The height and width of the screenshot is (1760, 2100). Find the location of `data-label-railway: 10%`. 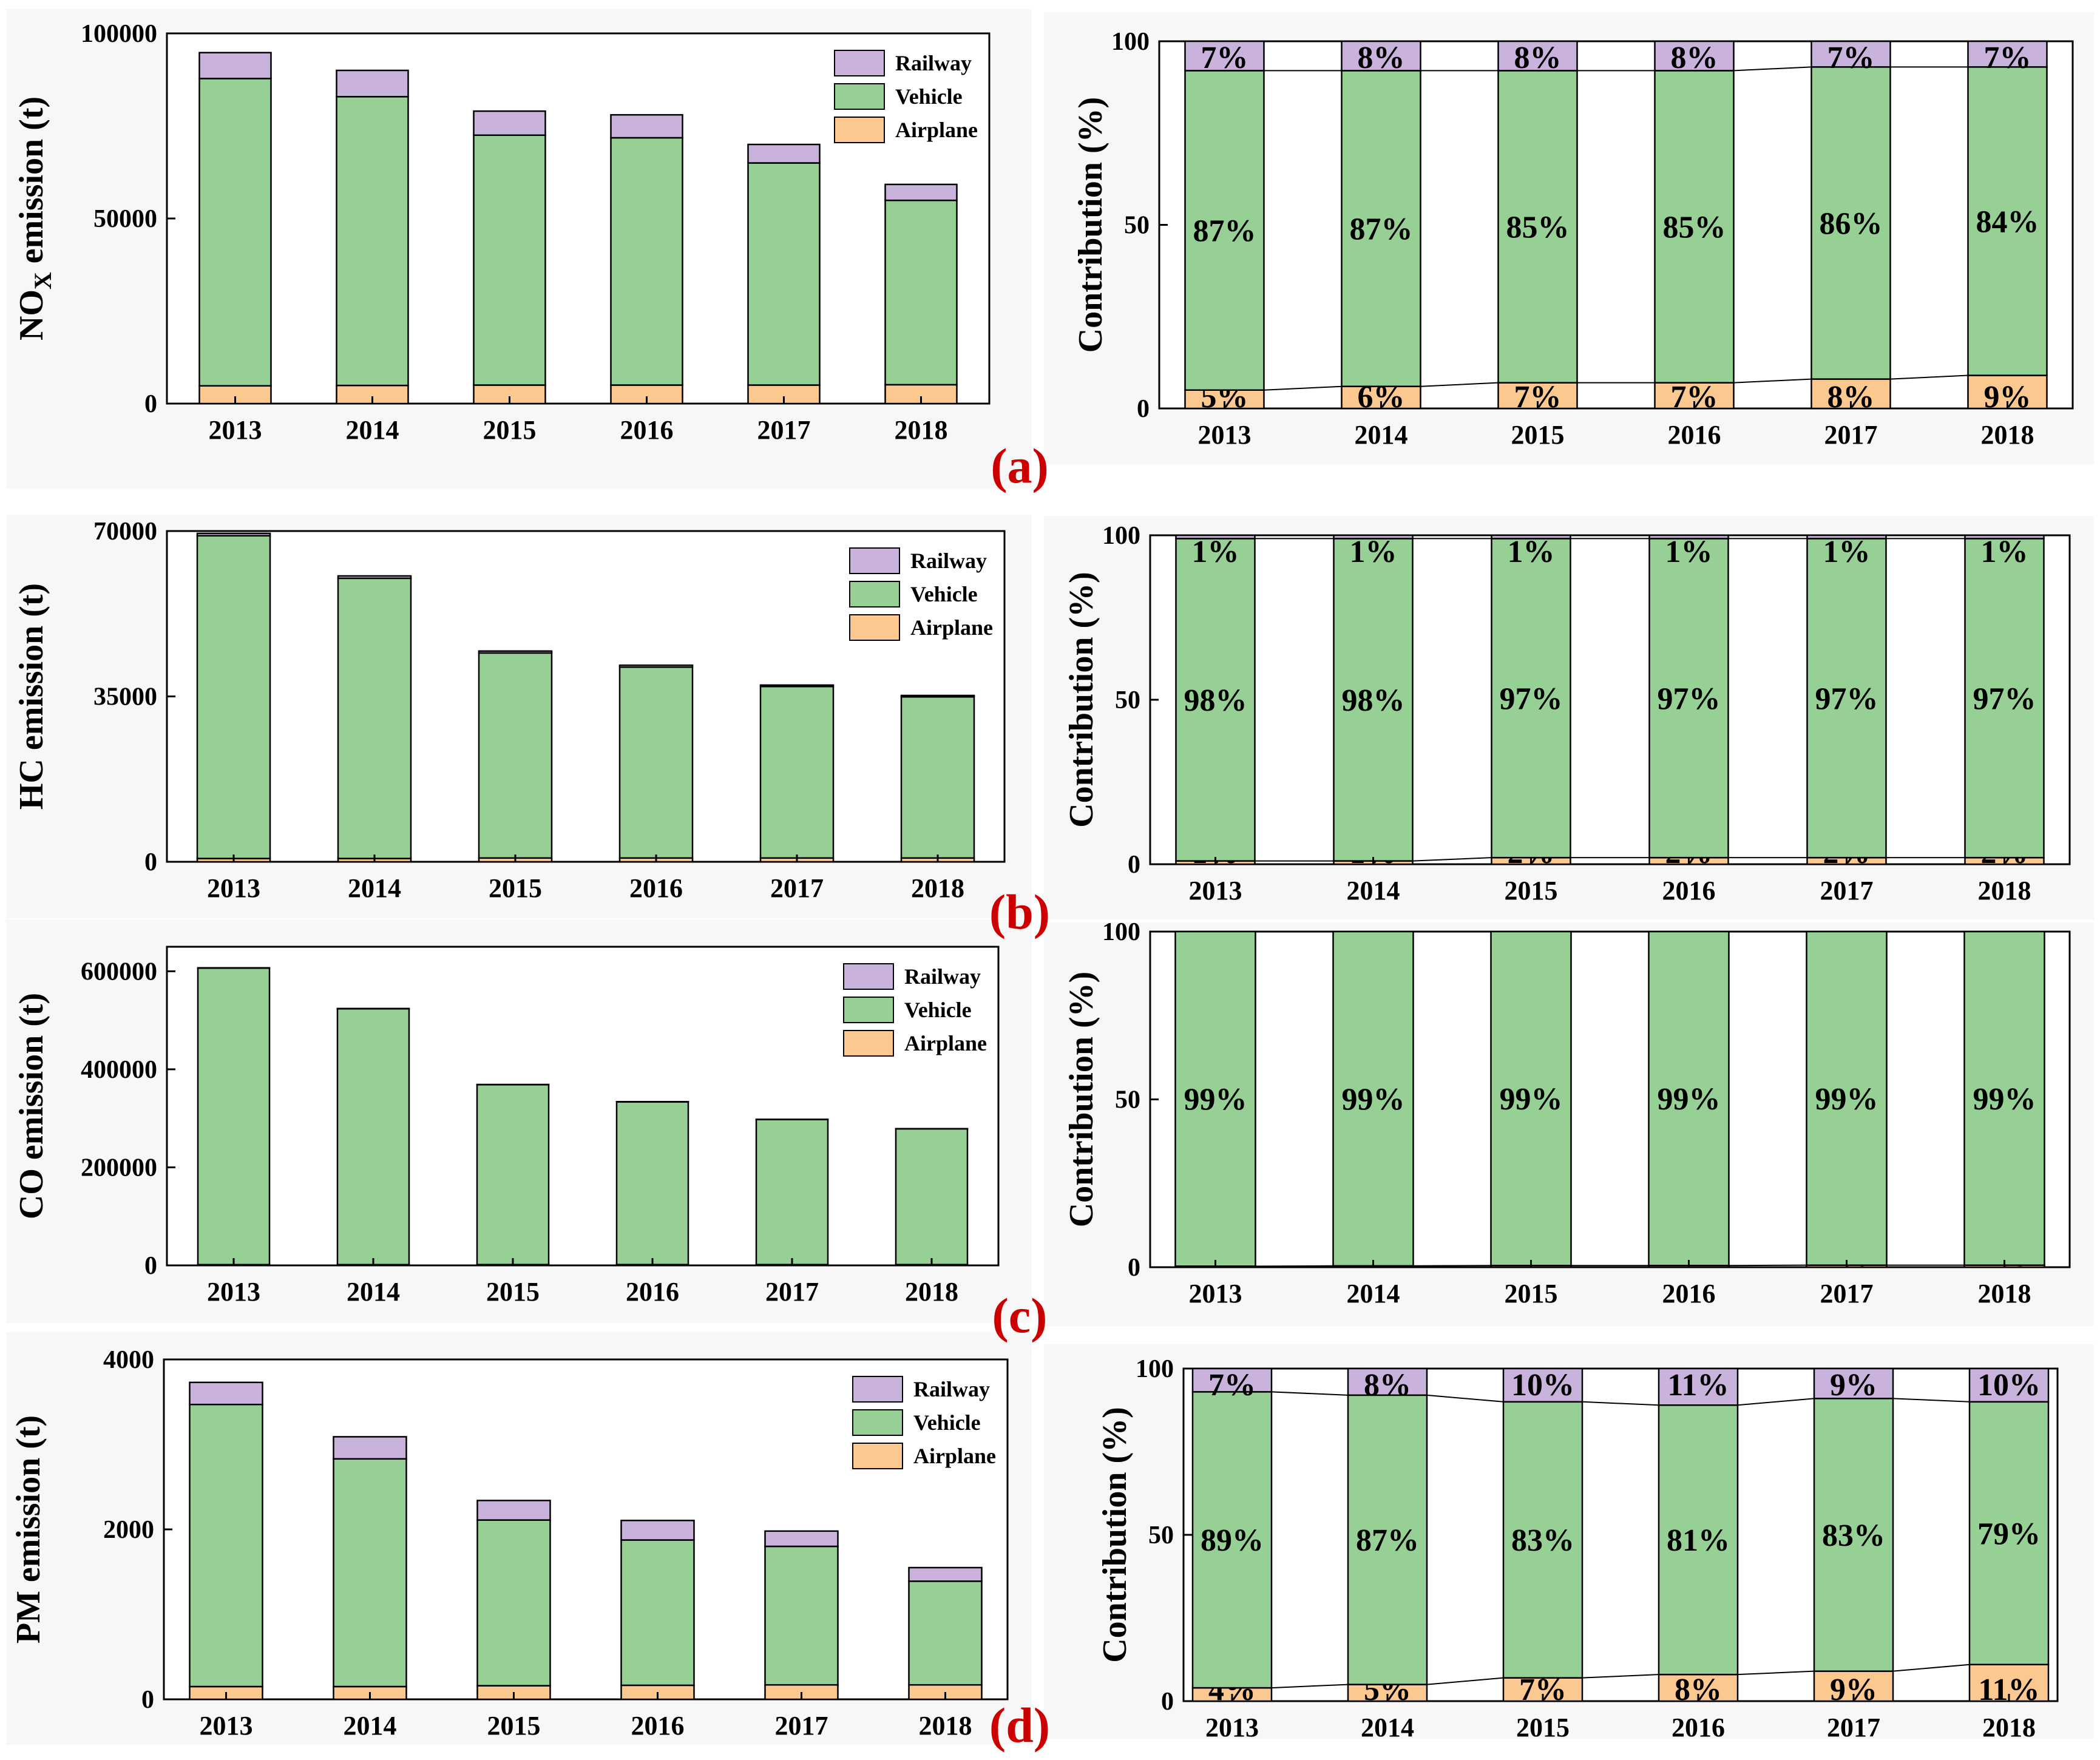

data-label-railway: 10% is located at coordinates (1542, 1385).